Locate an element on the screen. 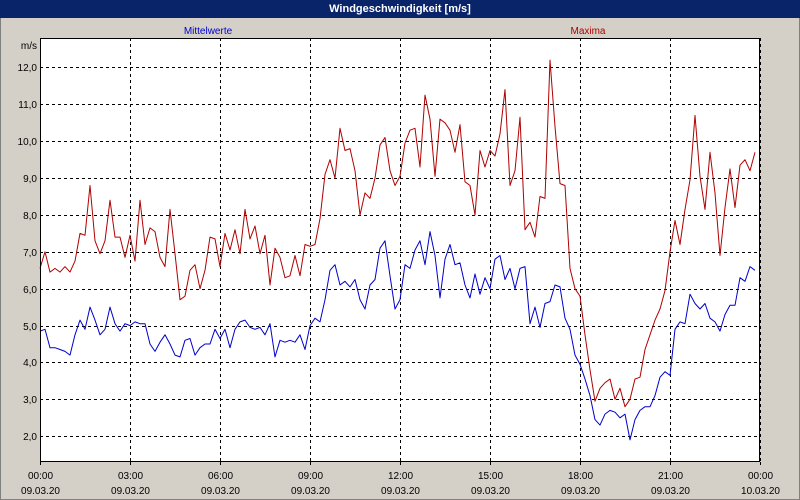 This screenshot has height=500, width=800. legend-maxima: Maxima is located at coordinates (587, 31).